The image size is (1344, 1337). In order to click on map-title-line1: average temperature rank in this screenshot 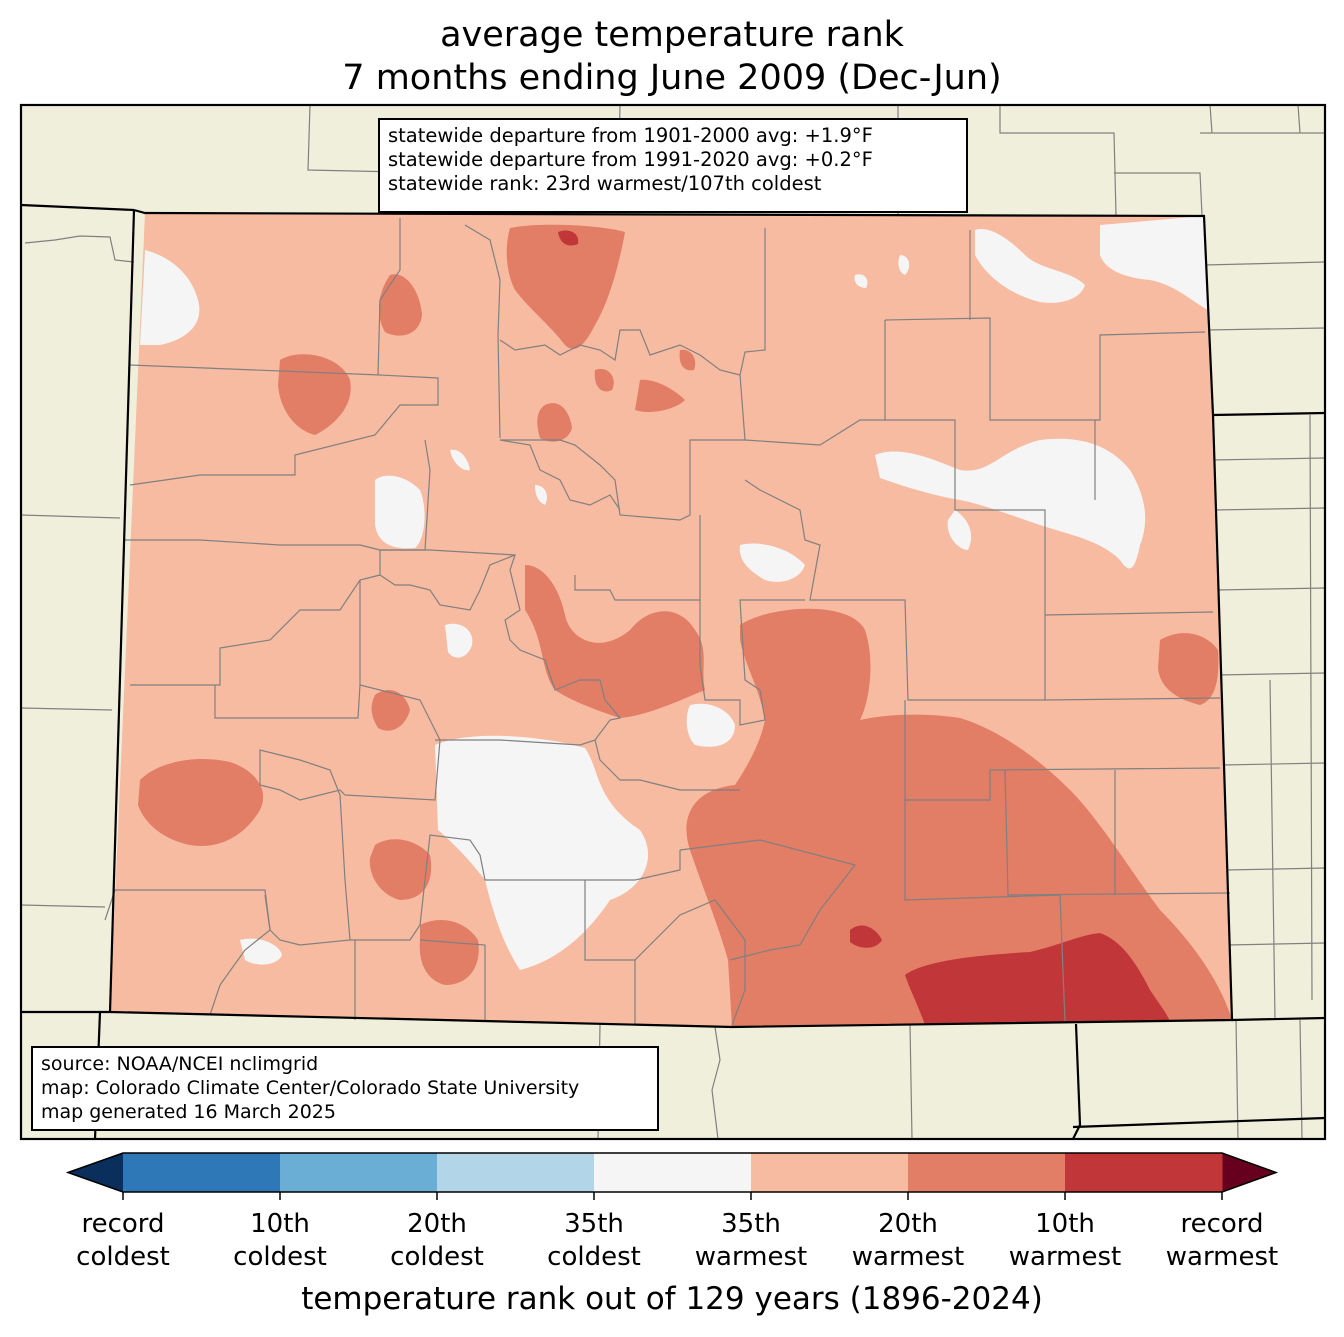, I will do `click(672, 35)`.